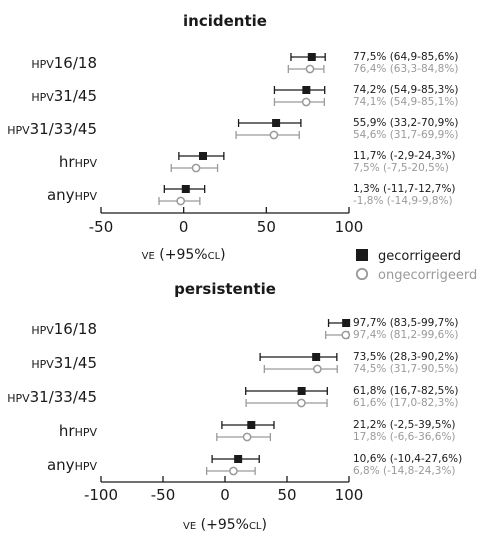 Image resolution: width=481 pixels, height=542 pixels. I want to click on value-label-corrected: 1,3% (-11,7-12,7%), so click(404, 189).